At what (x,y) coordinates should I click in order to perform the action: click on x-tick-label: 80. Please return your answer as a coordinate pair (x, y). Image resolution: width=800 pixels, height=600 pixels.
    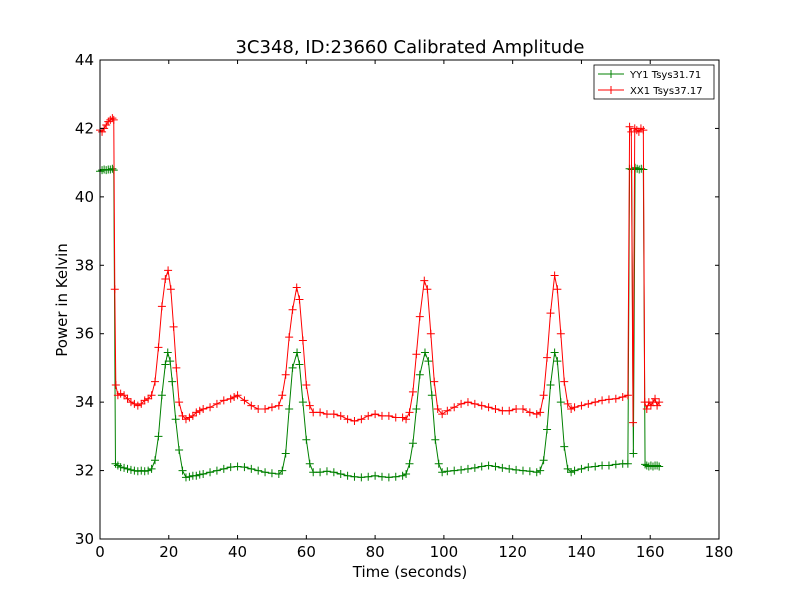
    Looking at the image, I should click on (375, 552).